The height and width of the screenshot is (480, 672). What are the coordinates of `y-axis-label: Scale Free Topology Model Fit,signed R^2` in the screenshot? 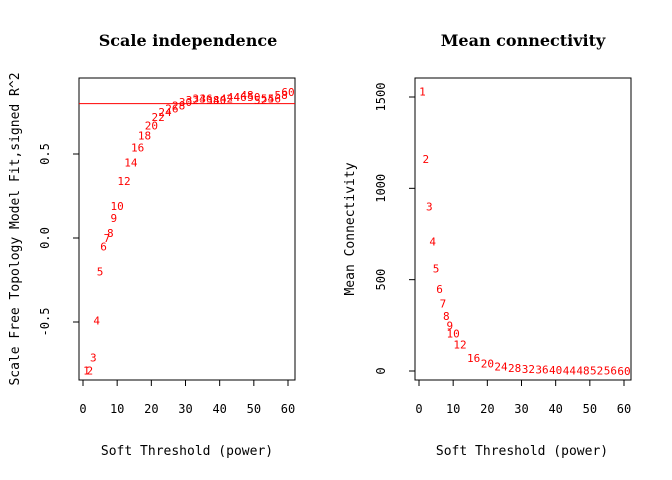 It's located at (15, 228).